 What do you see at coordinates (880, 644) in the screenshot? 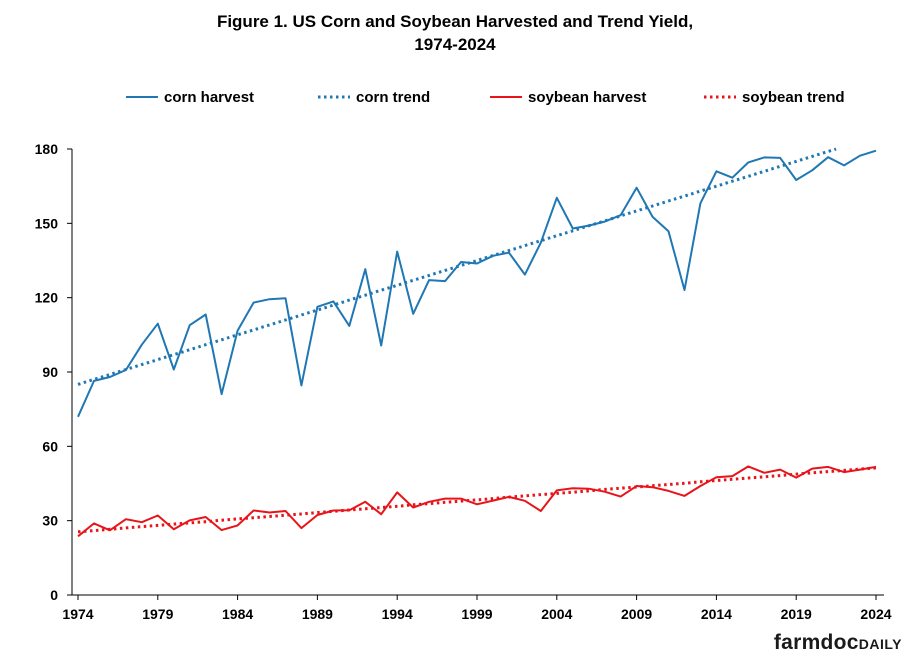
I see `brand-suffix: DAILY` at bounding box center [880, 644].